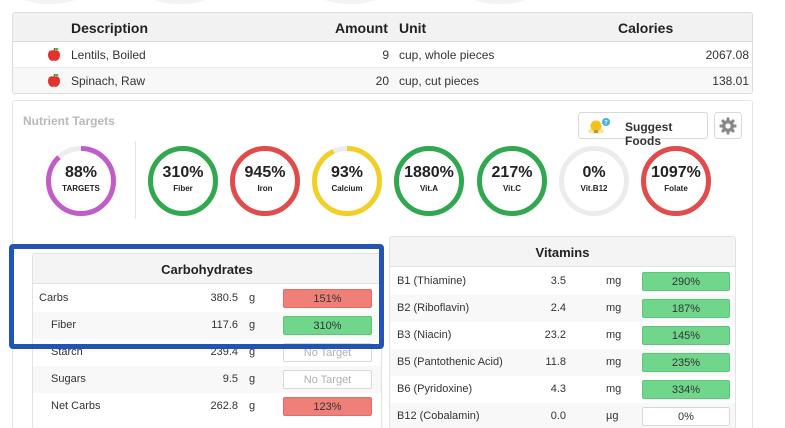  I want to click on target-ring-calcium: 93% Calcium, so click(347, 181).